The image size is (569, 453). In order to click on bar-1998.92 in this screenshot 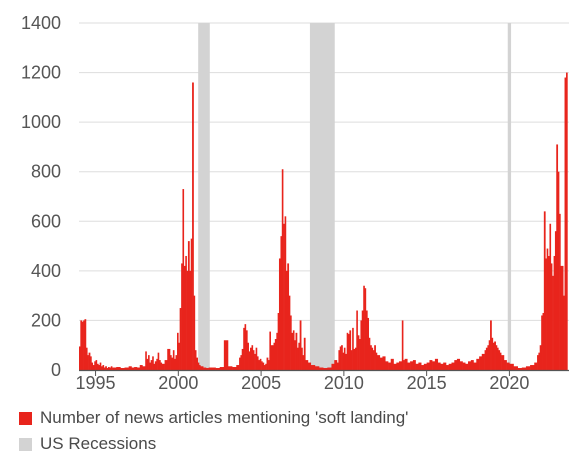, I will do `click(161, 366)`.